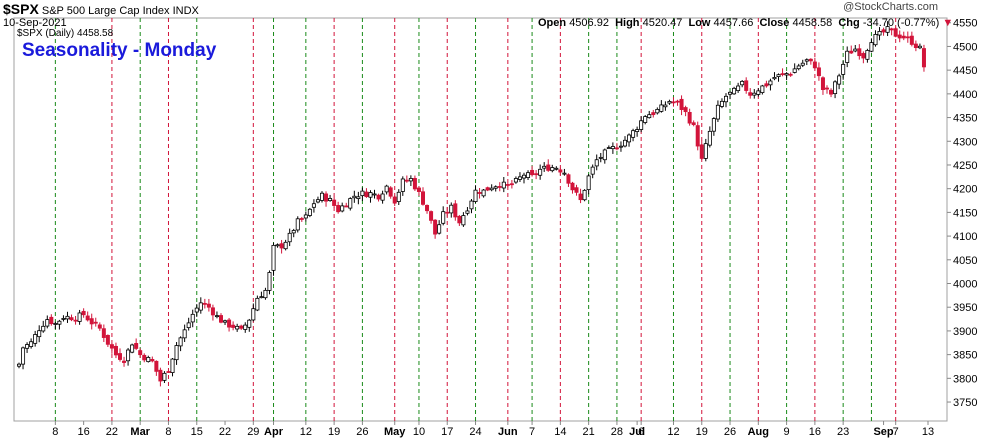 The width and height of the screenshot is (990, 438). What do you see at coordinates (35, 23) in the screenshot?
I see `chart-date: 10-Sep-2021` at bounding box center [35, 23].